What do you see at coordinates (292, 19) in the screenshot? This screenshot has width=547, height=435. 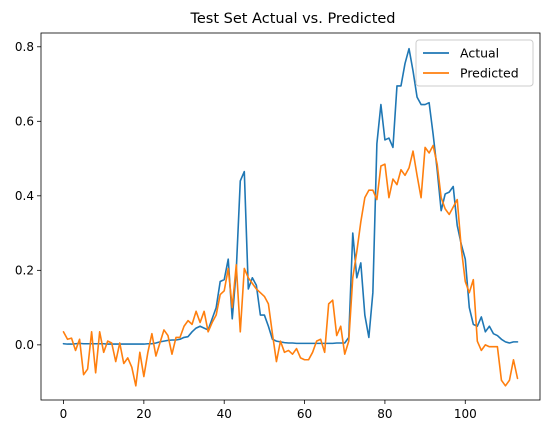 I see `chart-title: Test Set Actual vs. Predicted` at bounding box center [292, 19].